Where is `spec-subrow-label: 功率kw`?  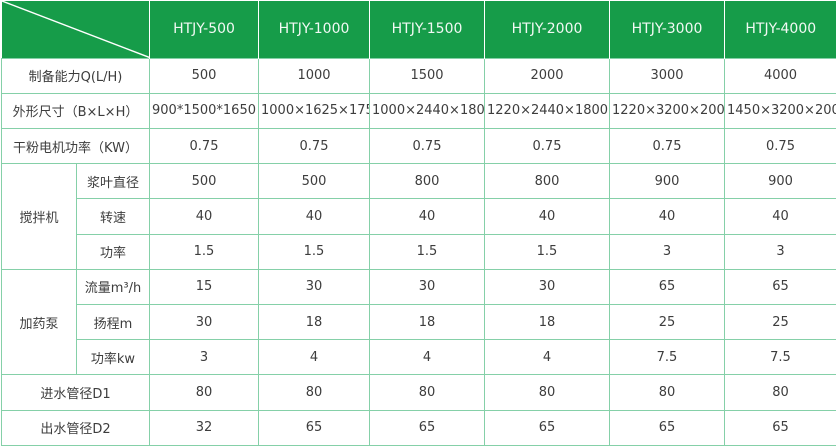 spec-subrow-label: 功率kw is located at coordinates (113, 357).